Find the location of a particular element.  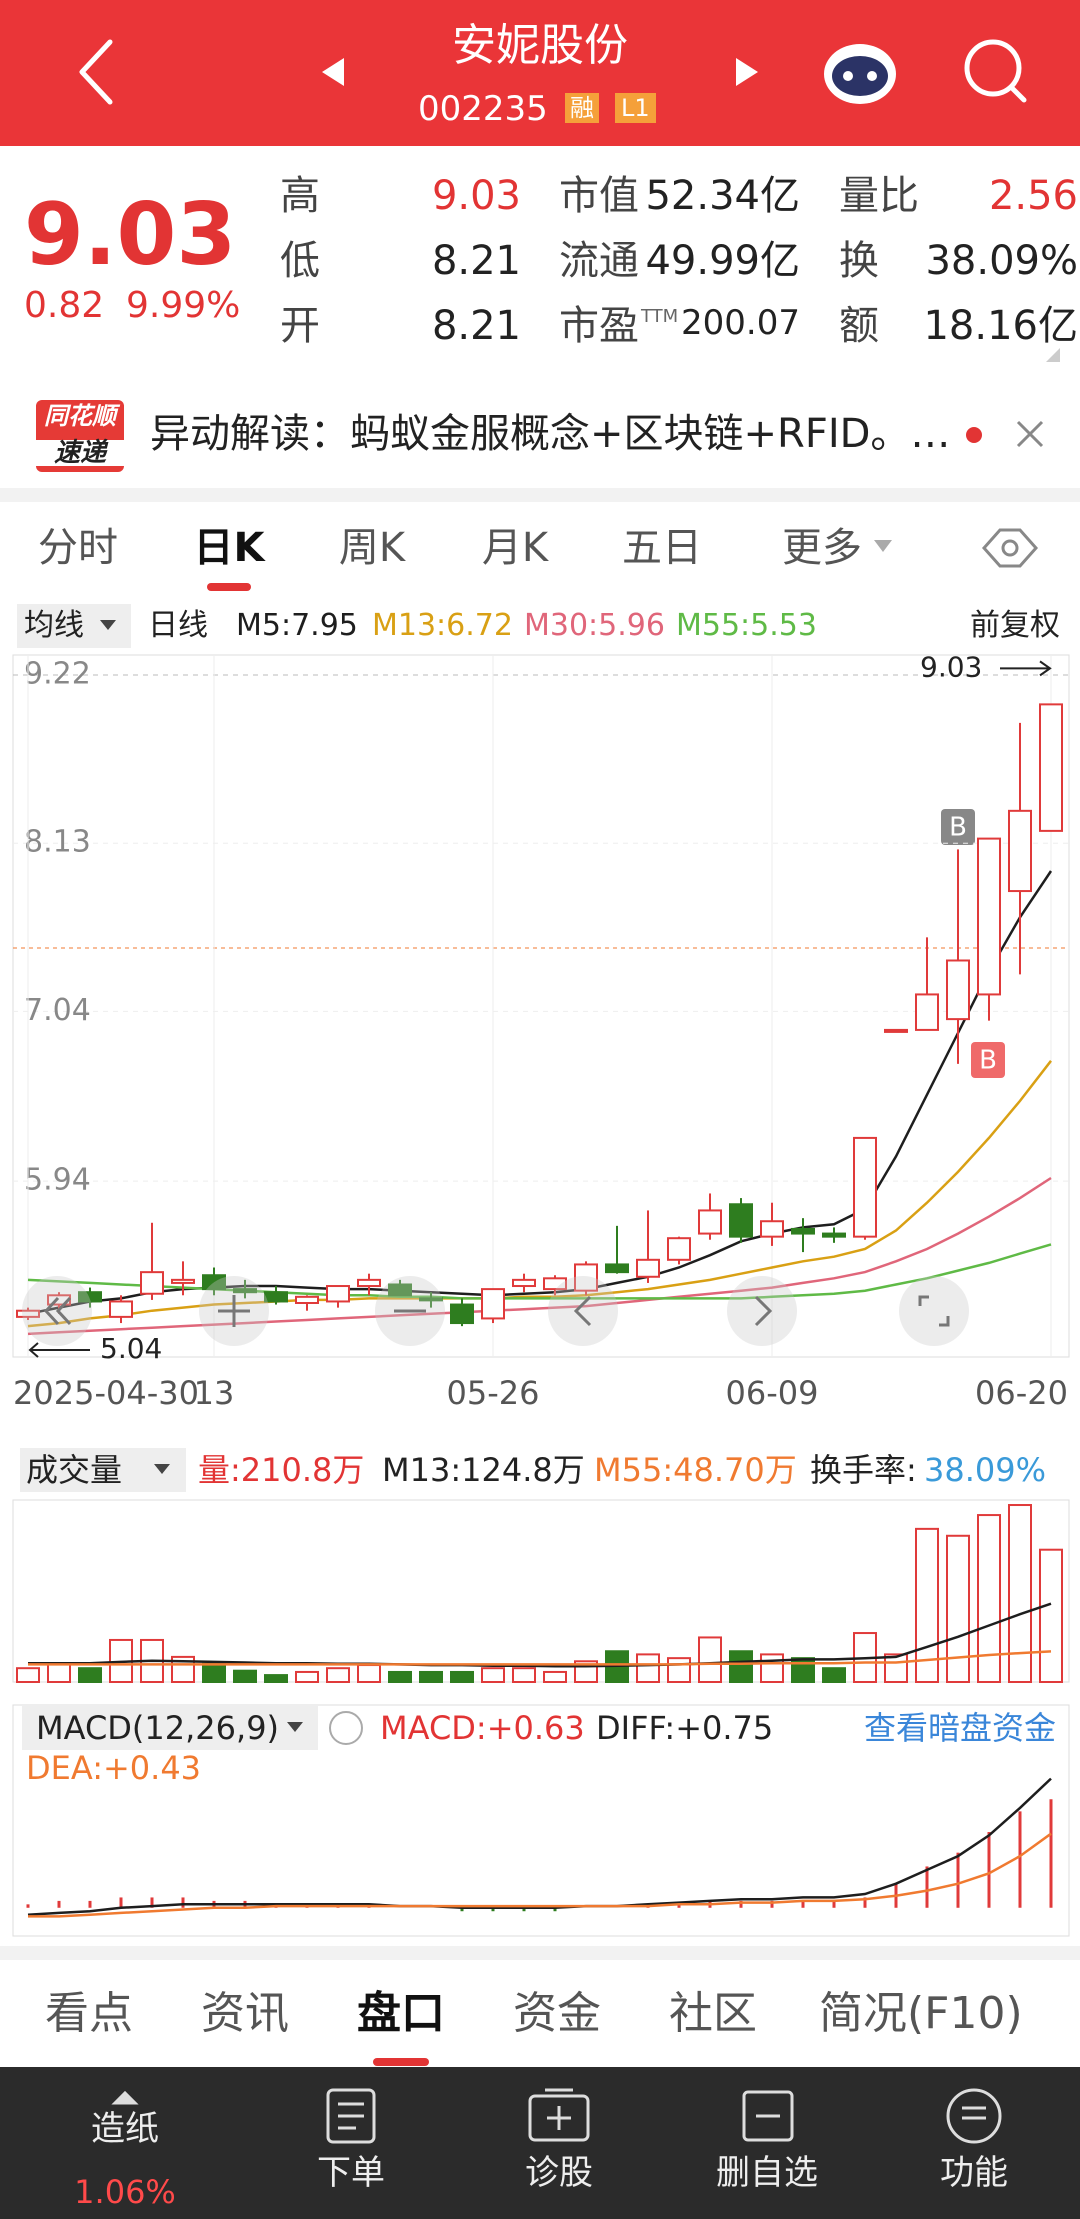

detail-tab: 看点 is located at coordinates (89, 2013).